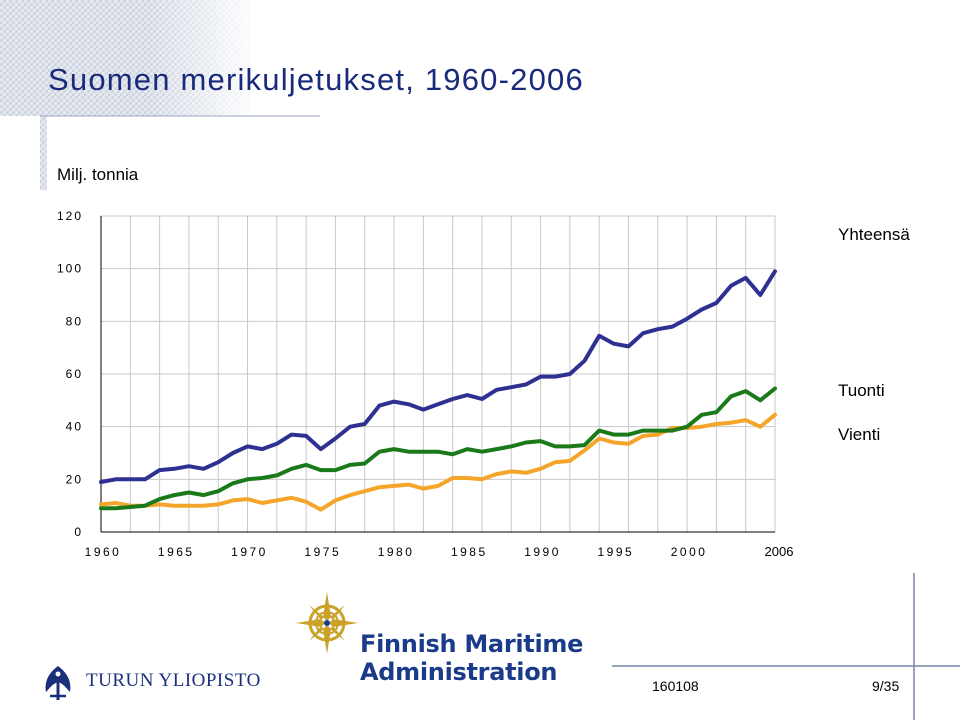 Image resolution: width=960 pixels, height=720 pixels. I want to click on footer-date-code: 160108, so click(675, 686).